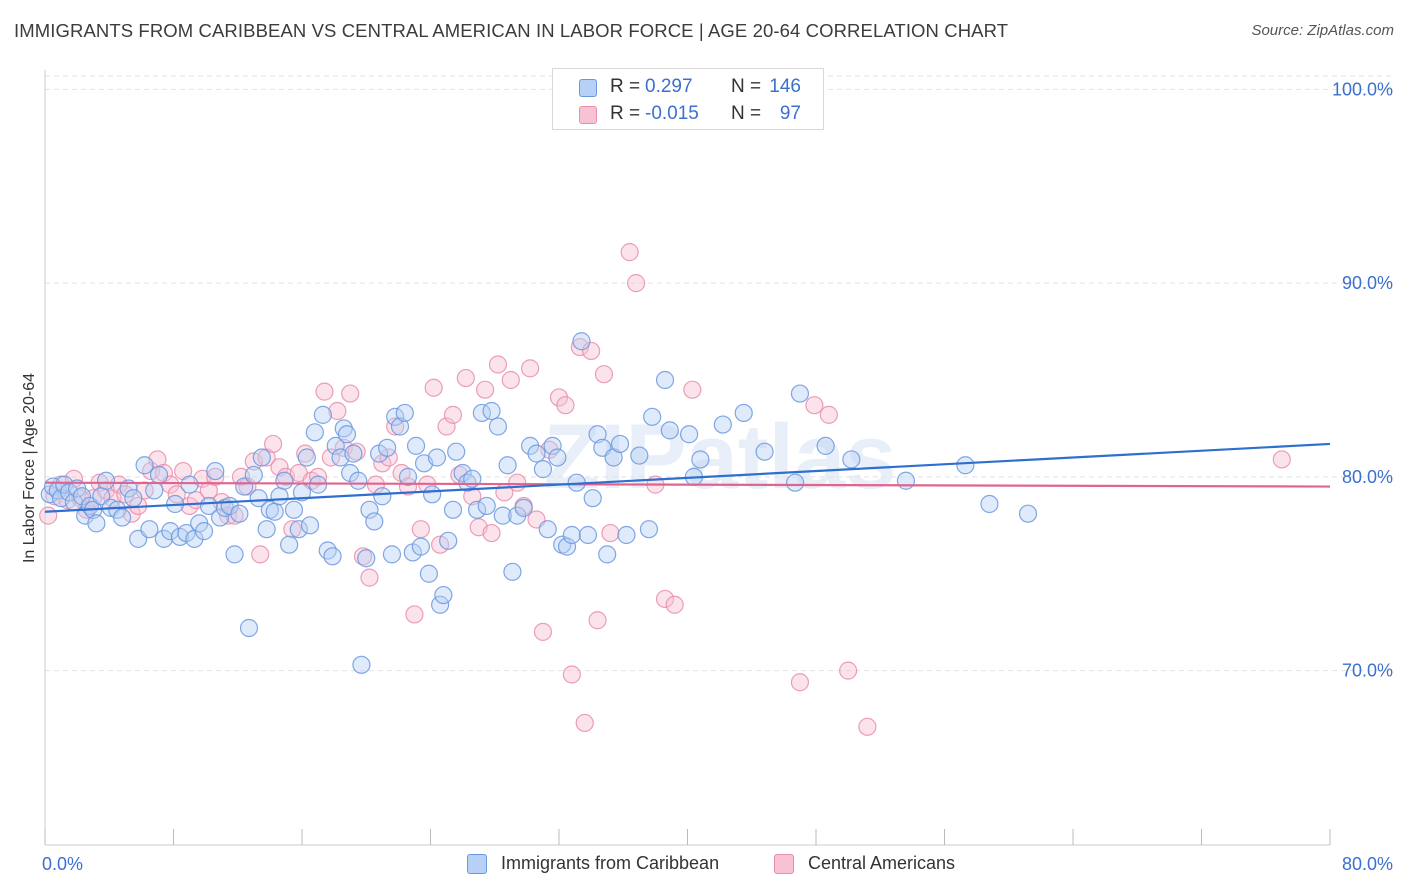 The width and height of the screenshot is (1406, 892). Describe the element at coordinates (1367, 864) in the screenshot. I see `x-tick-label: 80.0%` at that location.